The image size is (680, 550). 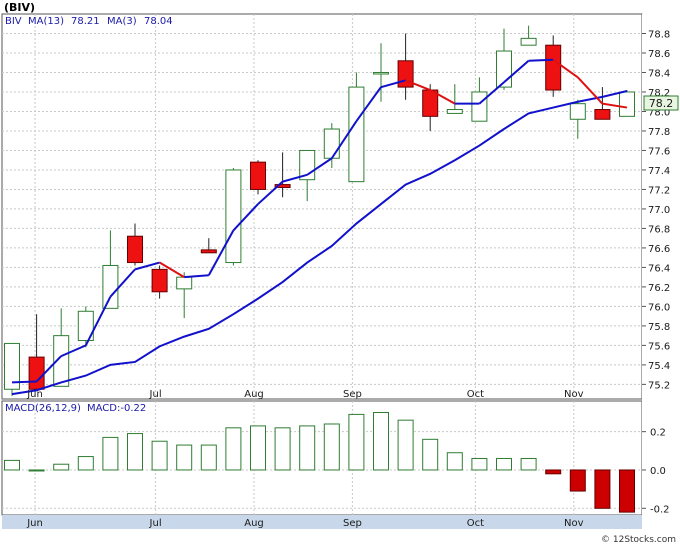 I want to click on footer-credit: © 12Stocks.com, so click(x=638, y=540).